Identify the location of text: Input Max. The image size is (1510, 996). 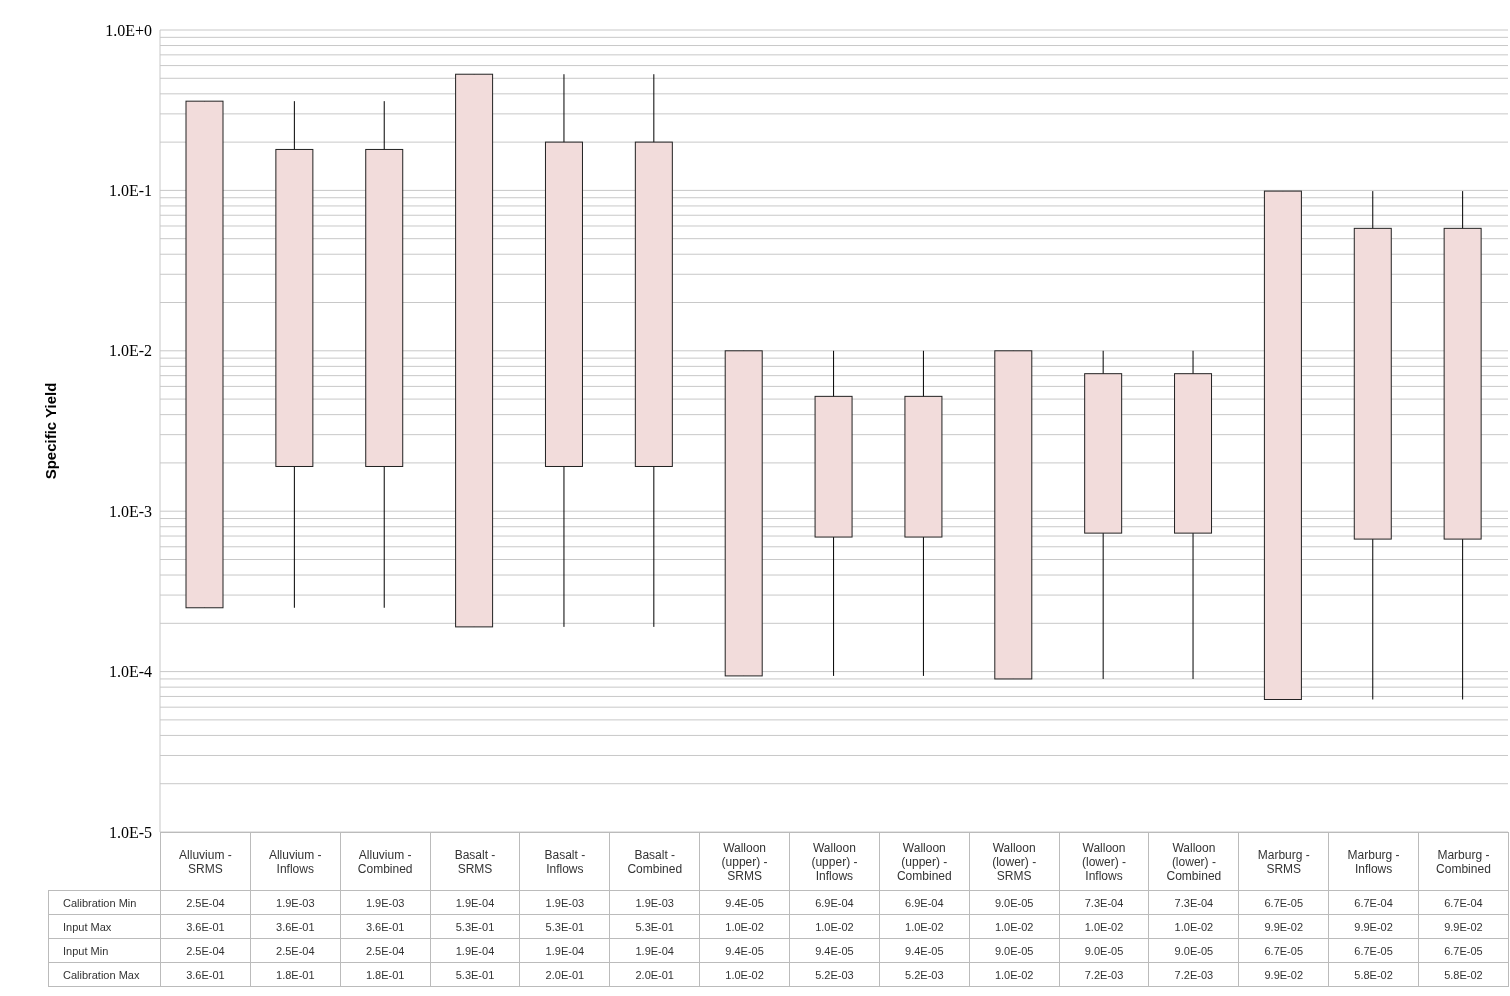
(104, 926).